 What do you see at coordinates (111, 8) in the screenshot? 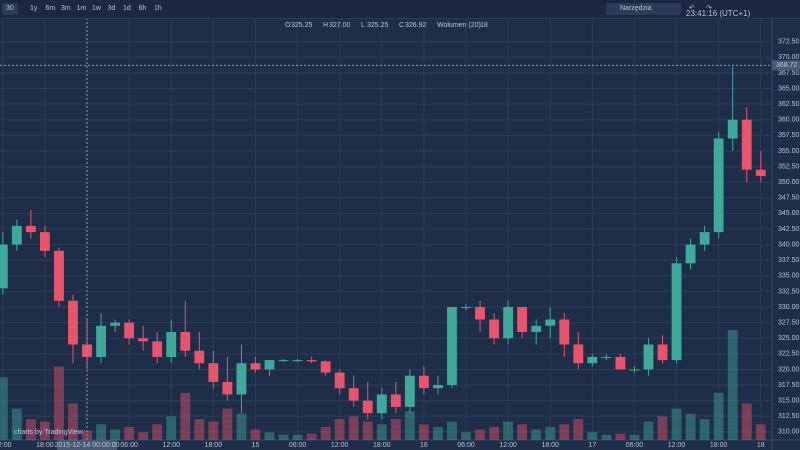
I see `range-button: 3d` at bounding box center [111, 8].